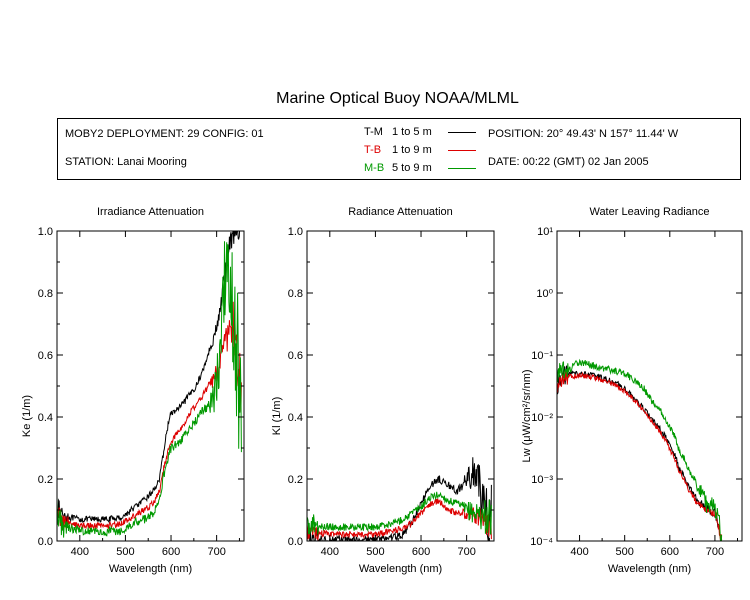 The image size is (750, 600). What do you see at coordinates (544, 294) in the screenshot?
I see `y-tick-label: 10⁰` at bounding box center [544, 294].